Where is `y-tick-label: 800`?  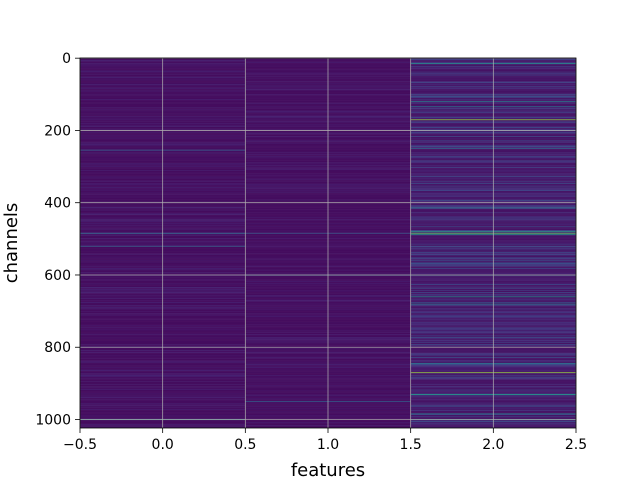
y-tick-label: 800 is located at coordinates (57, 348).